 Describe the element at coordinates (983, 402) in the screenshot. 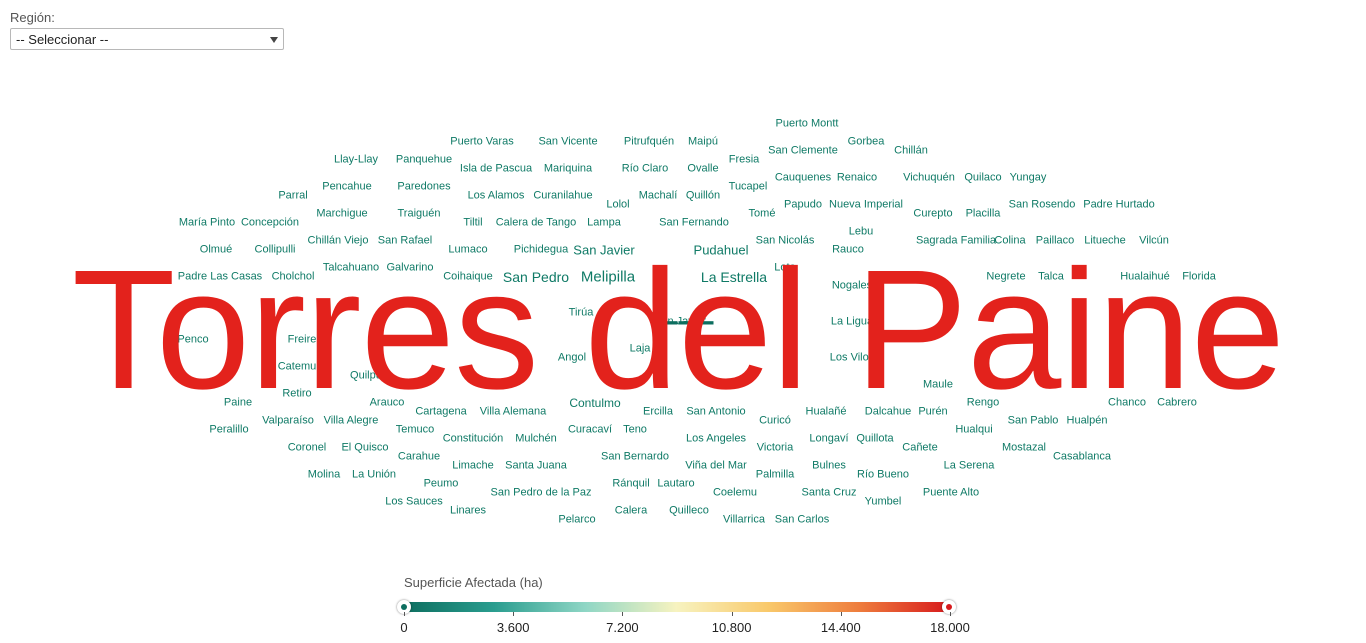

I see `cloud-word: Rengo` at that location.